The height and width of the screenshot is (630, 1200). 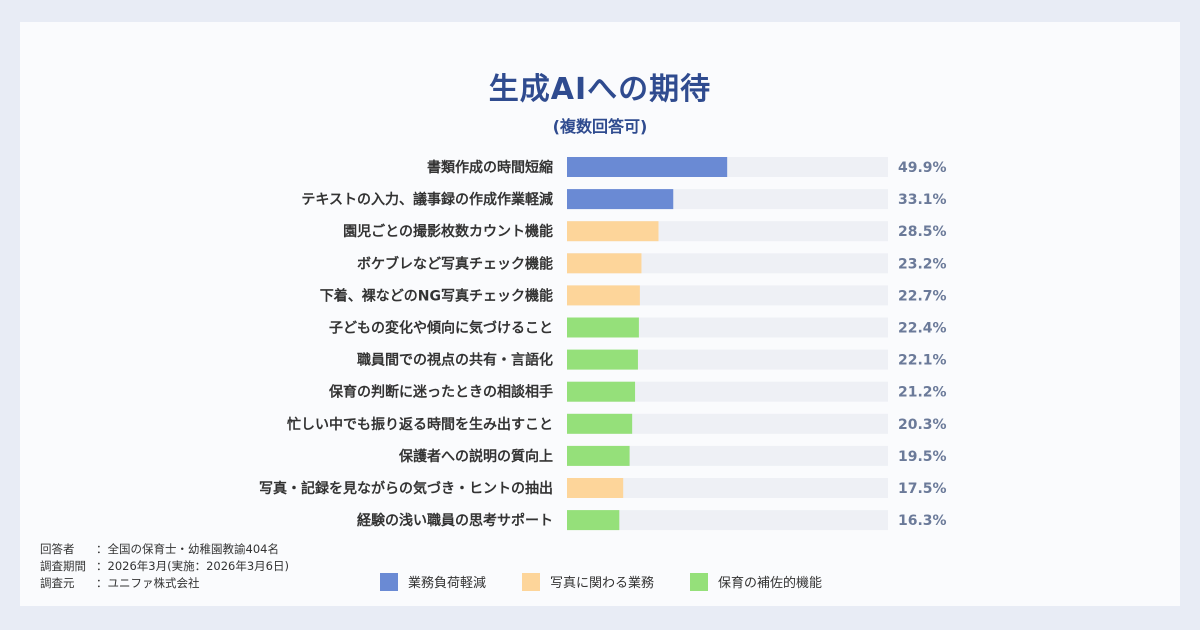 I want to click on value-label: 23.2%, so click(x=922, y=264).